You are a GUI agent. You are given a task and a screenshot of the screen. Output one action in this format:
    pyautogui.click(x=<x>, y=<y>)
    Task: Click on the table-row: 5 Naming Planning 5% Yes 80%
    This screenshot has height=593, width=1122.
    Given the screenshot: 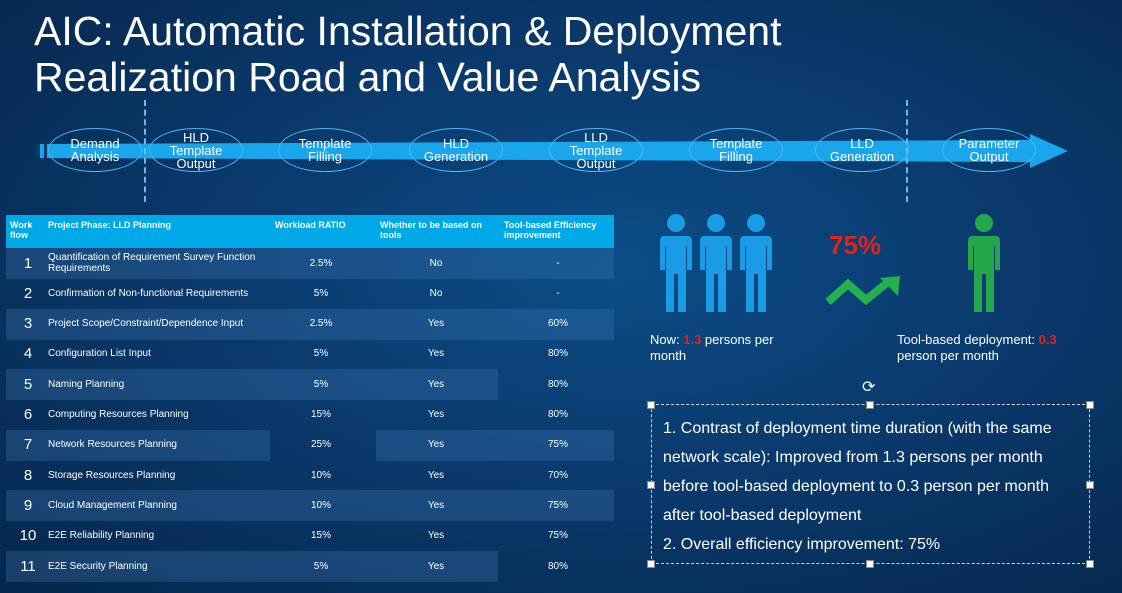 What is the action you would take?
    pyautogui.click(x=310, y=384)
    